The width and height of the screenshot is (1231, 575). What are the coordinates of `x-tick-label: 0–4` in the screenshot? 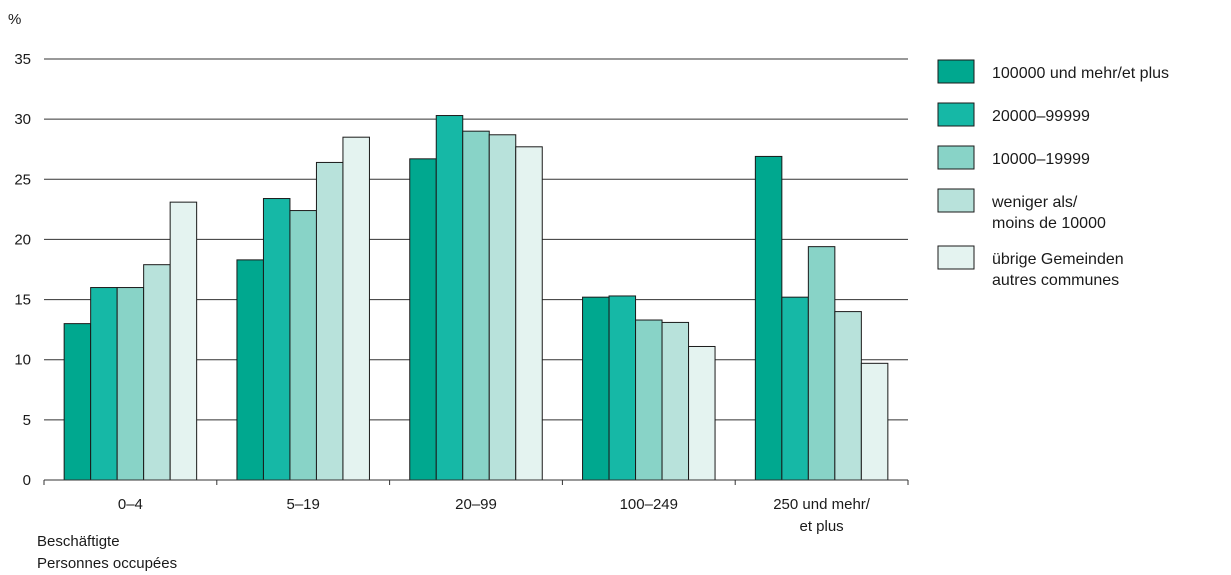 It's located at (130, 504).